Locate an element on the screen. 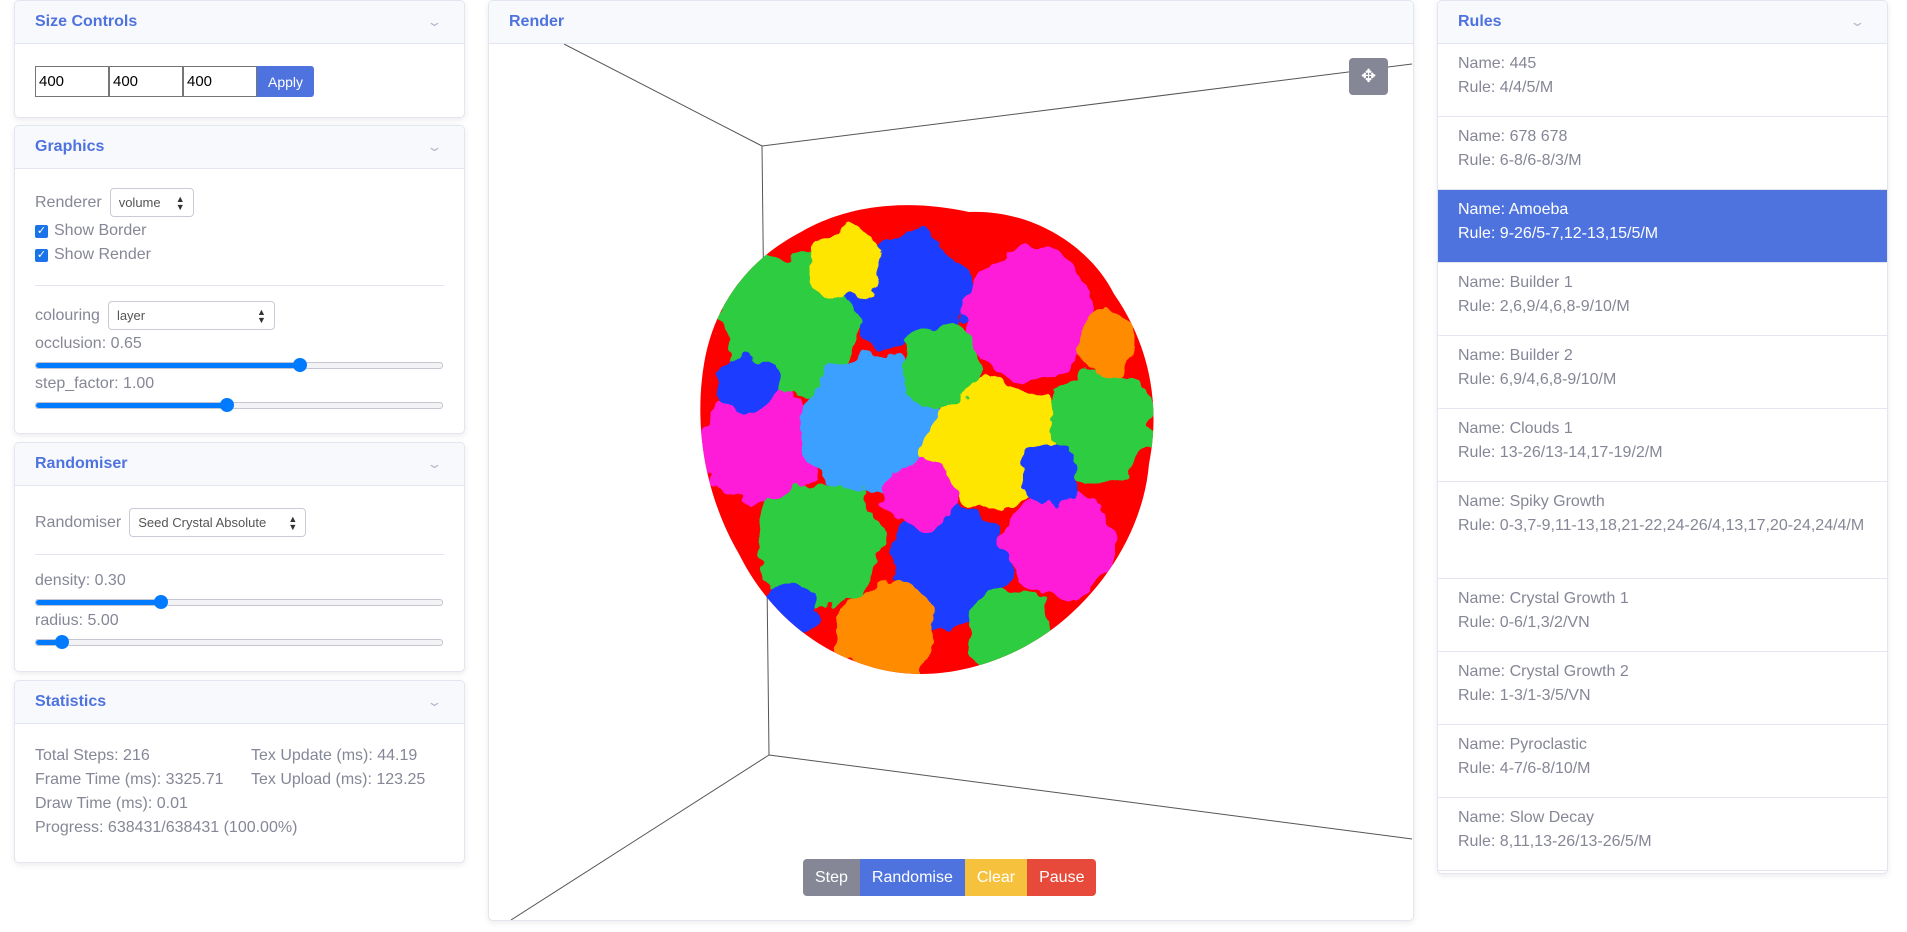  rule-list-item: Name: Pyroclastic Rule: 4-7/6-8/10/M is located at coordinates (1662, 761).